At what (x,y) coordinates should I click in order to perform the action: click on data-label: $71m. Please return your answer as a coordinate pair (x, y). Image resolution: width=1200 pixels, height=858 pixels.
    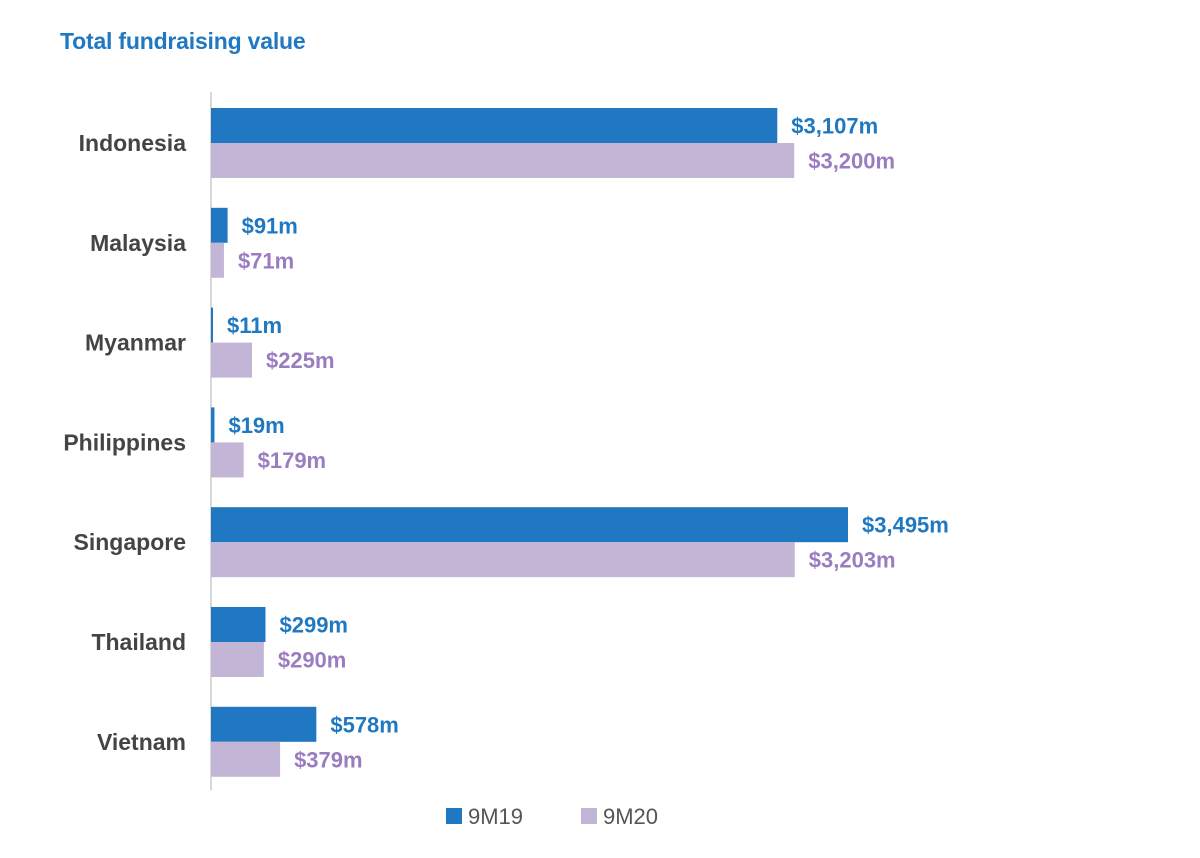
    Looking at the image, I should click on (266, 260).